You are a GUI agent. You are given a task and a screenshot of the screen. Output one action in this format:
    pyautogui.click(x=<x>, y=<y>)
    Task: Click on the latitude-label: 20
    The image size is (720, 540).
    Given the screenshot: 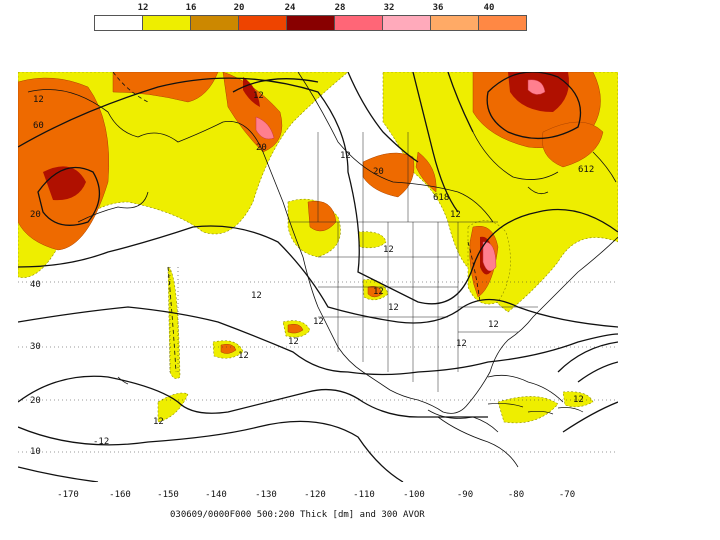 What is the action you would take?
    pyautogui.click(x=35, y=401)
    